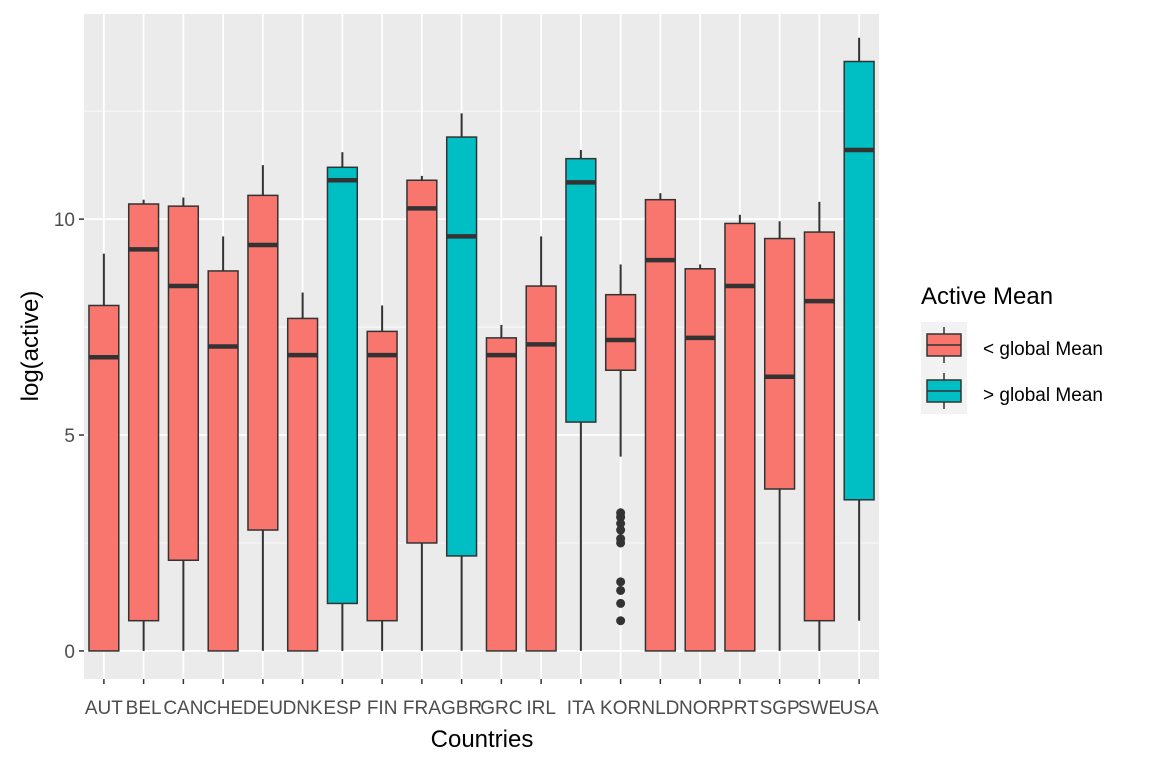 The image size is (1152, 768). Describe the element at coordinates (342, 708) in the screenshot. I see `x-tick-label: ESP` at that location.